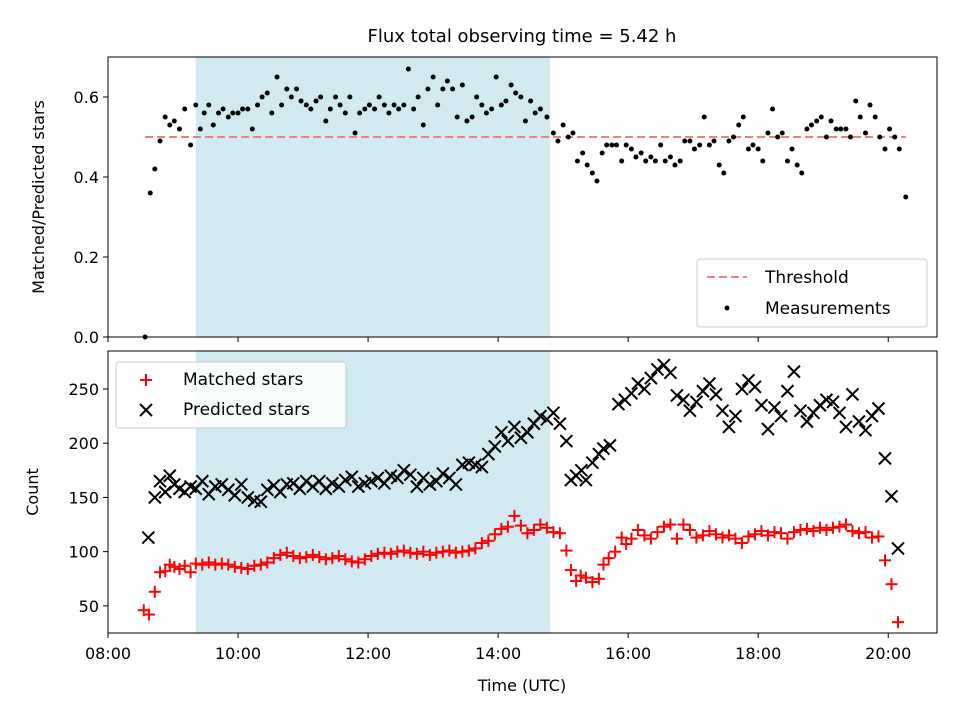 The height and width of the screenshot is (724, 960). What do you see at coordinates (368, 653) in the screenshot?
I see `x-tick-label: 12:00` at bounding box center [368, 653].